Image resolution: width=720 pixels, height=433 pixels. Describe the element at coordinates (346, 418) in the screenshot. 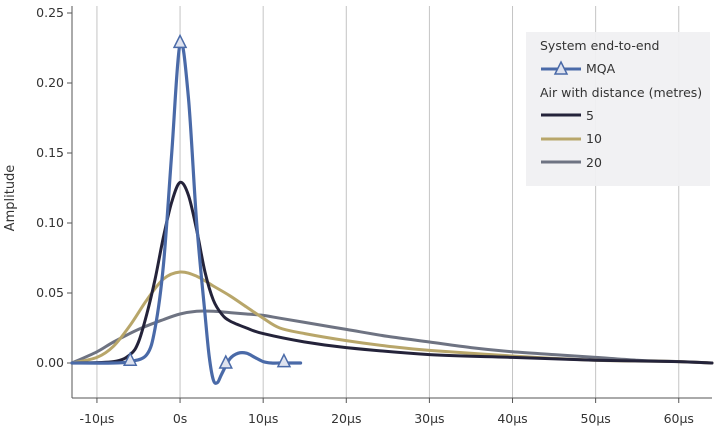

I see `x-tick-label: 20µs` at that location.